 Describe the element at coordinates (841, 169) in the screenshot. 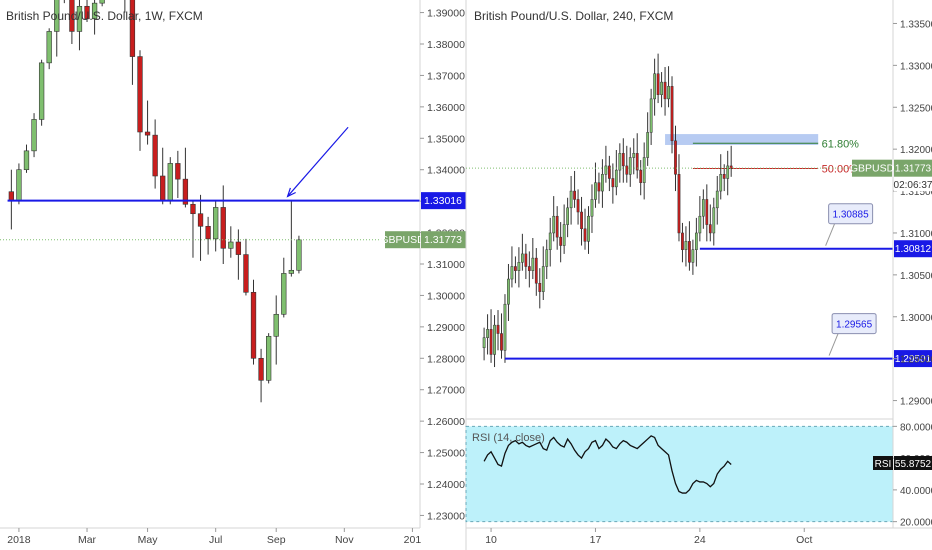

I see `fib-level-label: 50.00%` at that location.